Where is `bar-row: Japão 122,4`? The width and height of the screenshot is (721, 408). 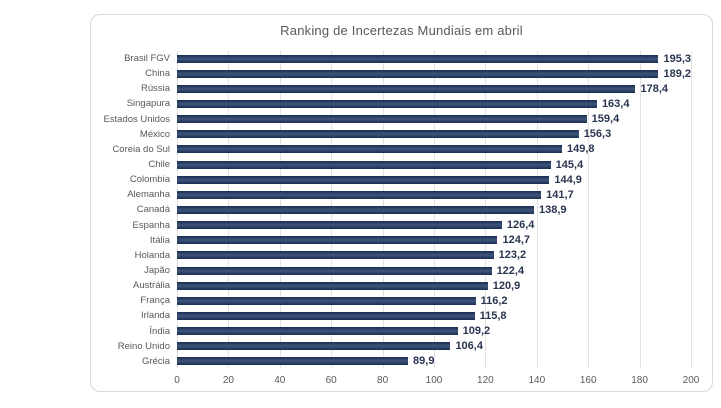 bar-row: Japão 122,4 is located at coordinates (417, 270).